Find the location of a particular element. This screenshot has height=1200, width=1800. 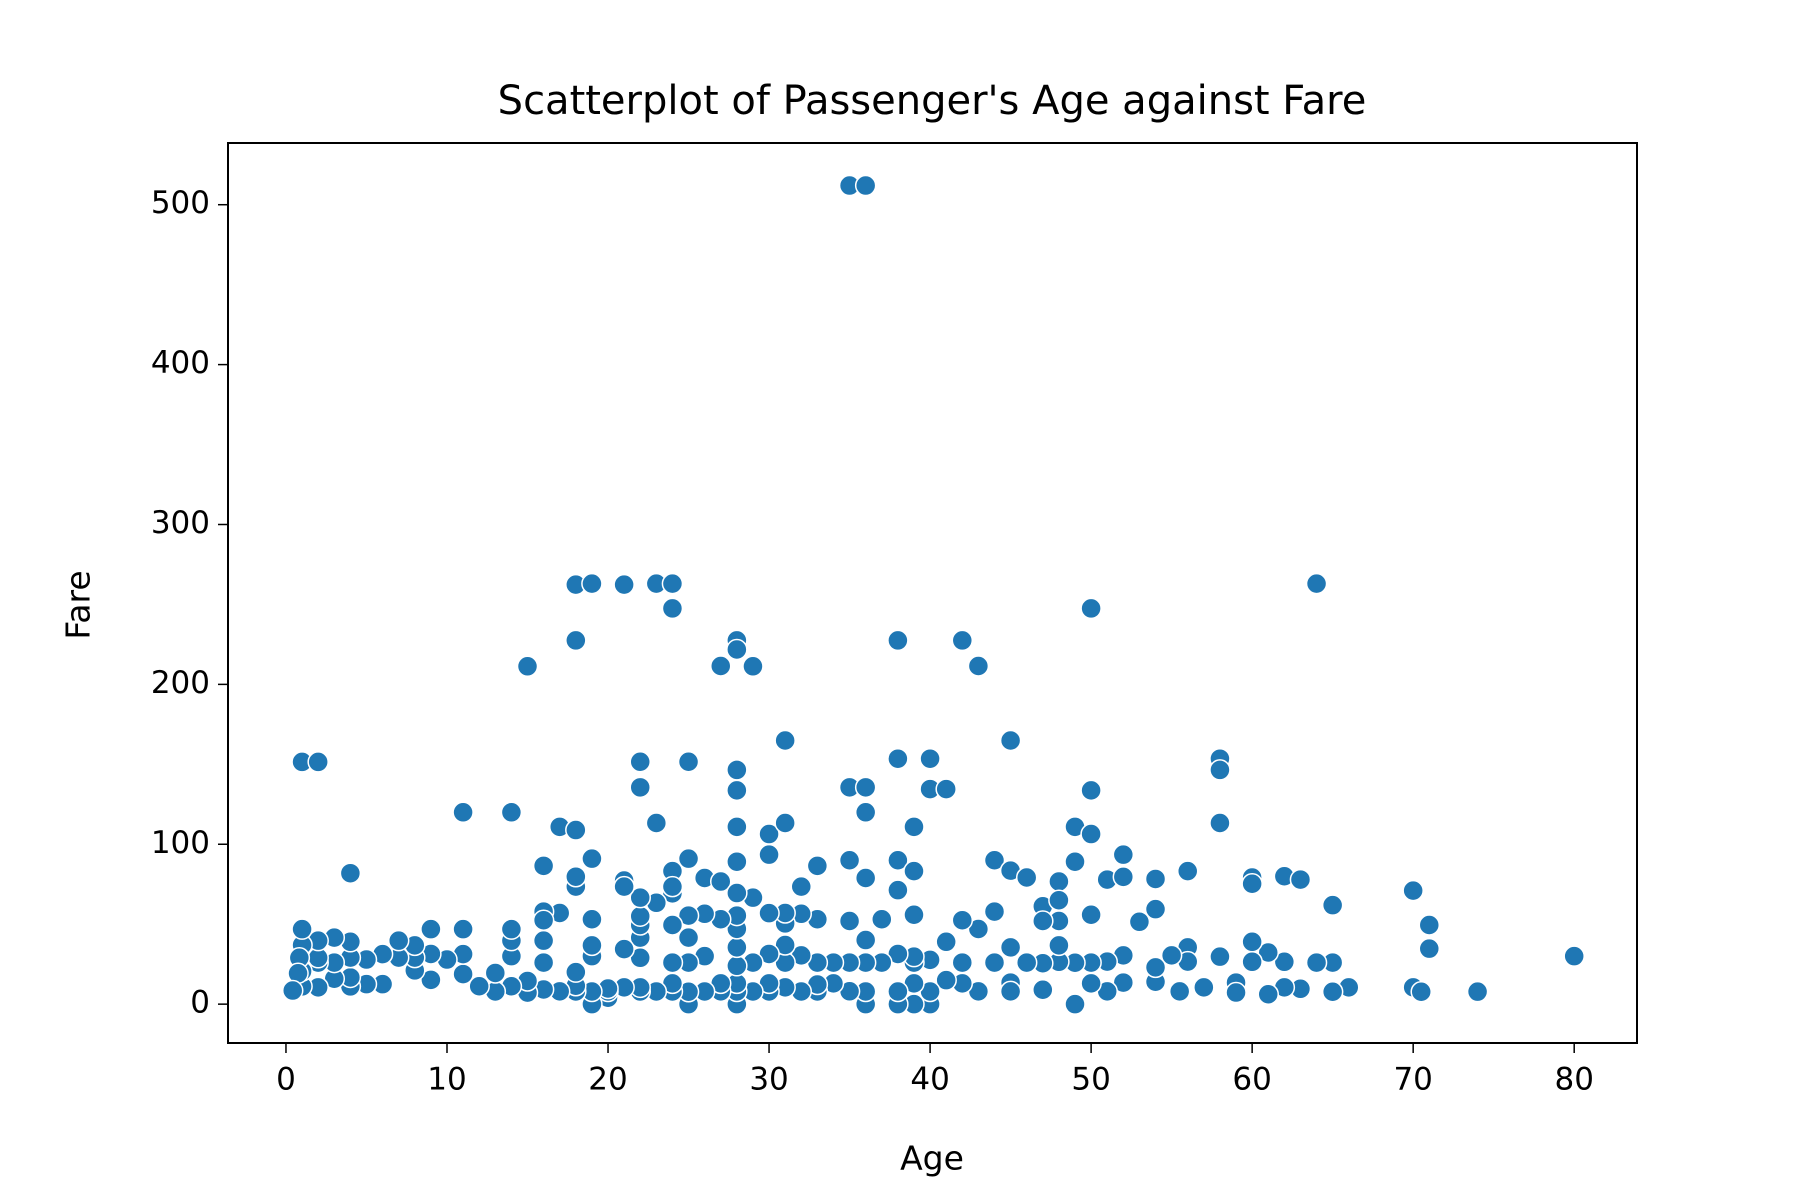

x-tick-label: 70 is located at coordinates (1412, 1080).